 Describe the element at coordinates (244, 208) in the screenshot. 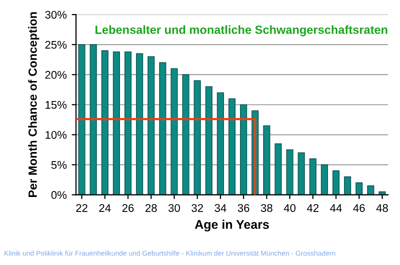

I see `x-tick-label: 36` at that location.